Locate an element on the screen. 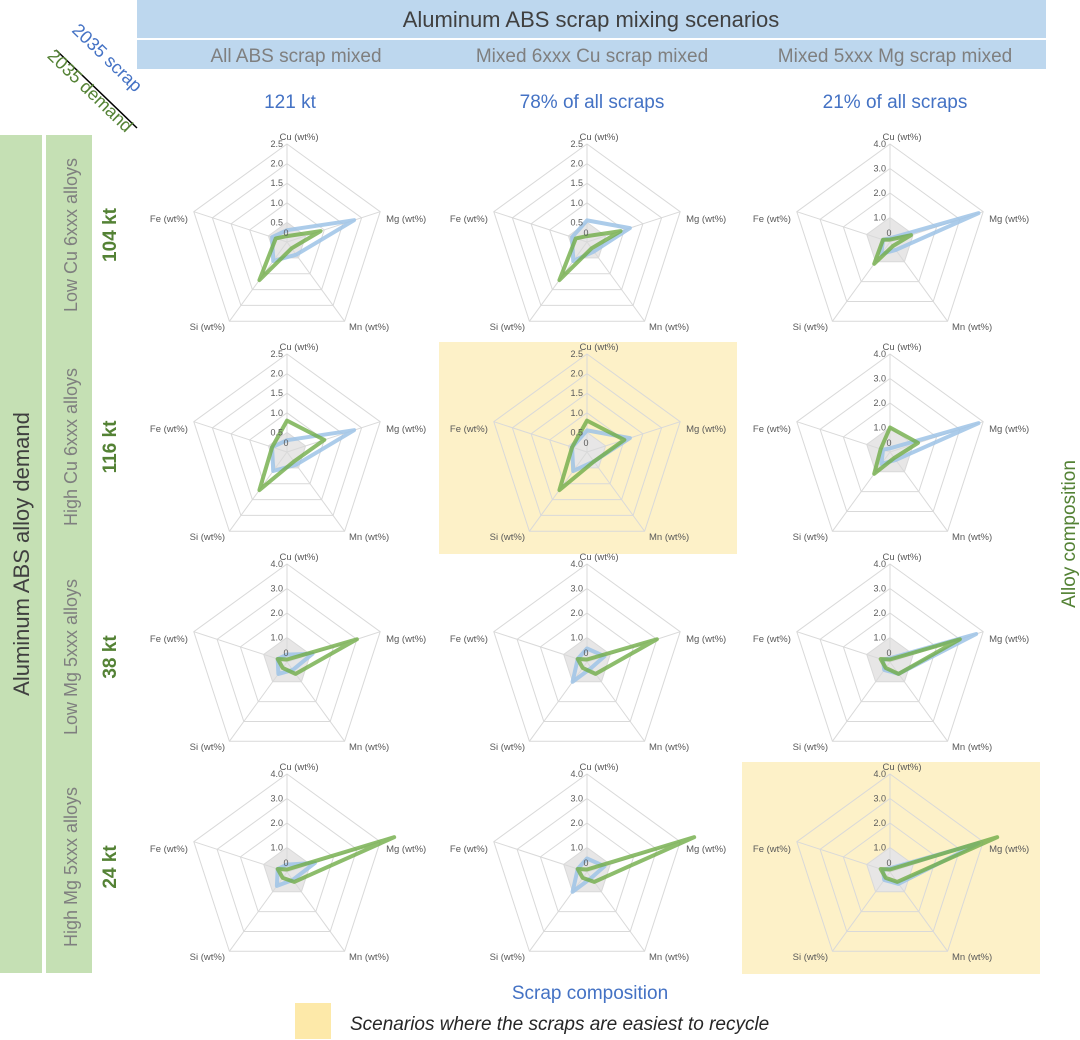 The height and width of the screenshot is (1040, 1080). demand-series-r4c3 is located at coordinates (939, 859).